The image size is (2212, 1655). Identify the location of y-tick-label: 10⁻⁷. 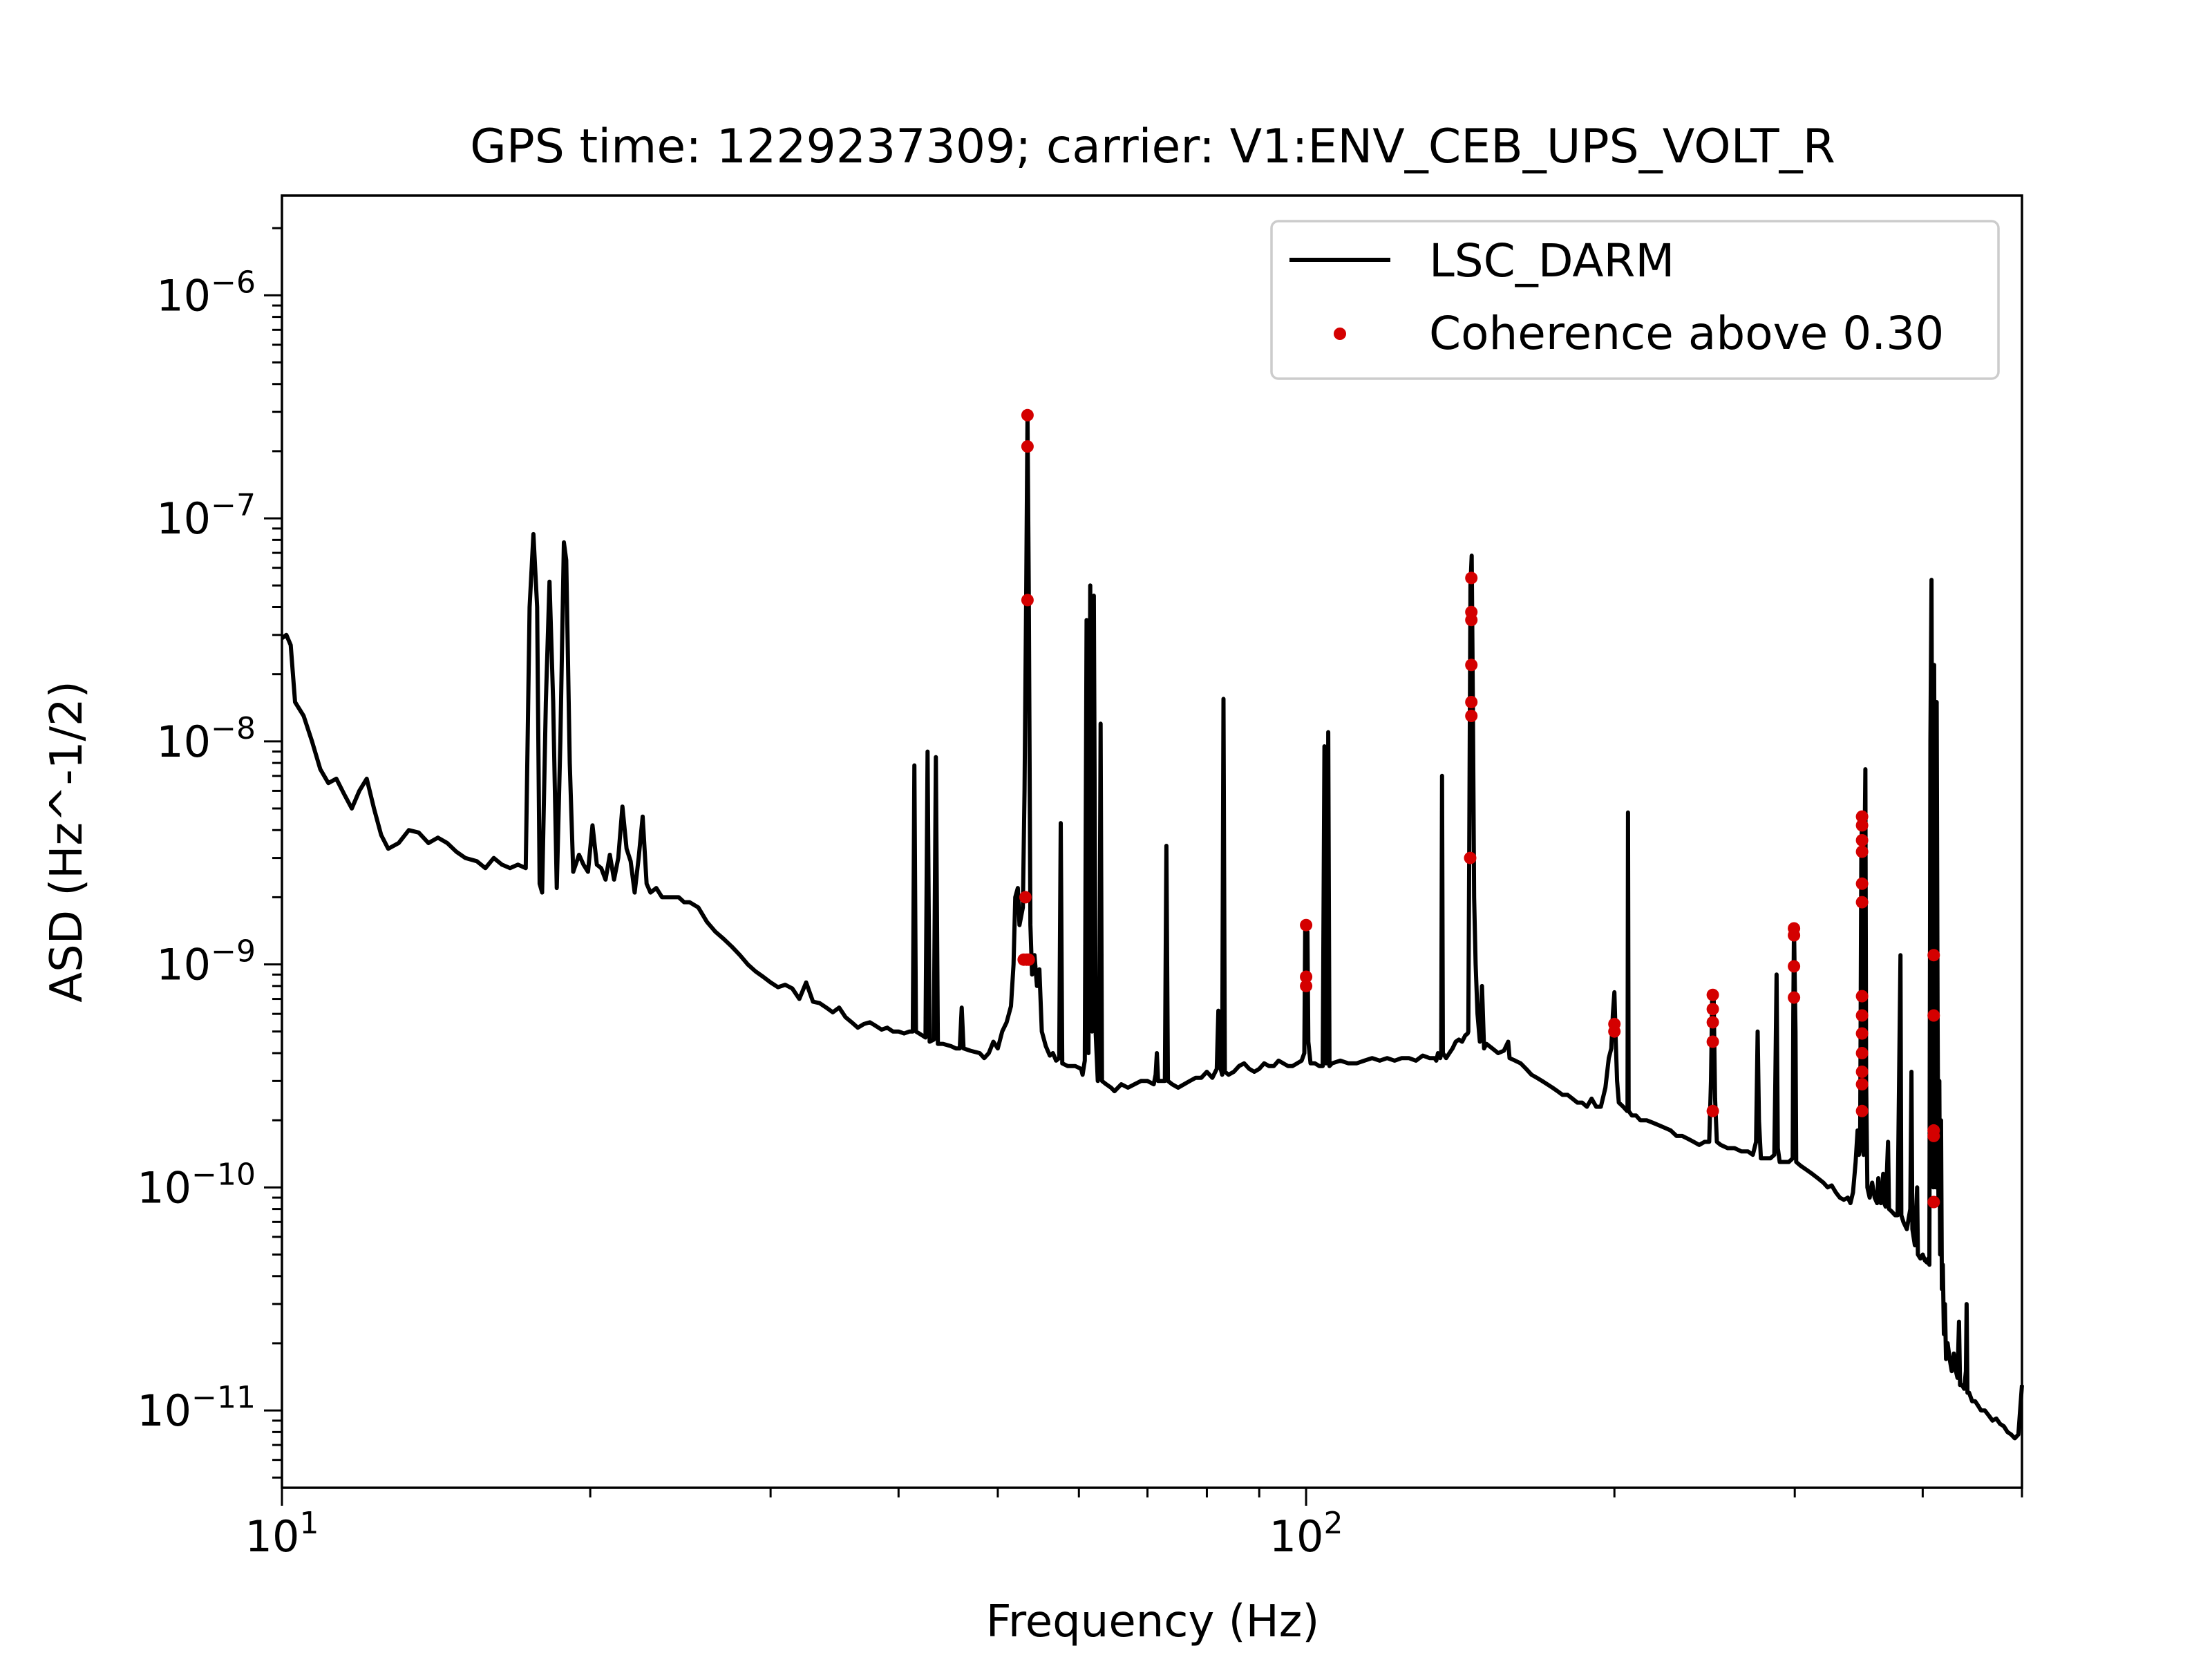
(206, 516).